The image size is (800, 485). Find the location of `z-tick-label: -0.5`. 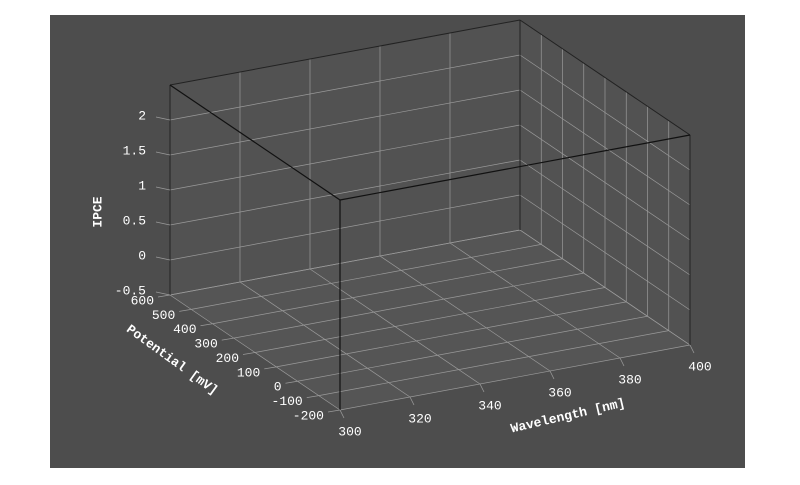

z-tick-label: -0.5 is located at coordinates (130, 290).